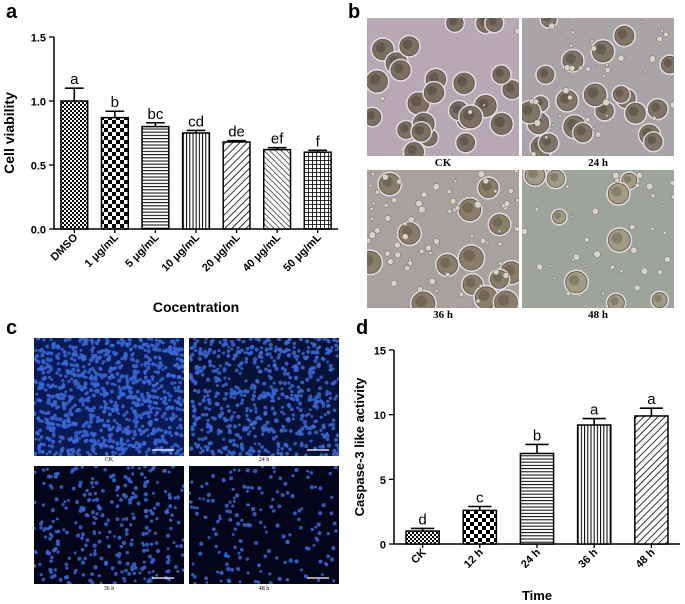 This screenshot has height=604, width=685. What do you see at coordinates (109, 589) in the screenshot?
I see `fluorescence-label-36h: 36 h` at bounding box center [109, 589].